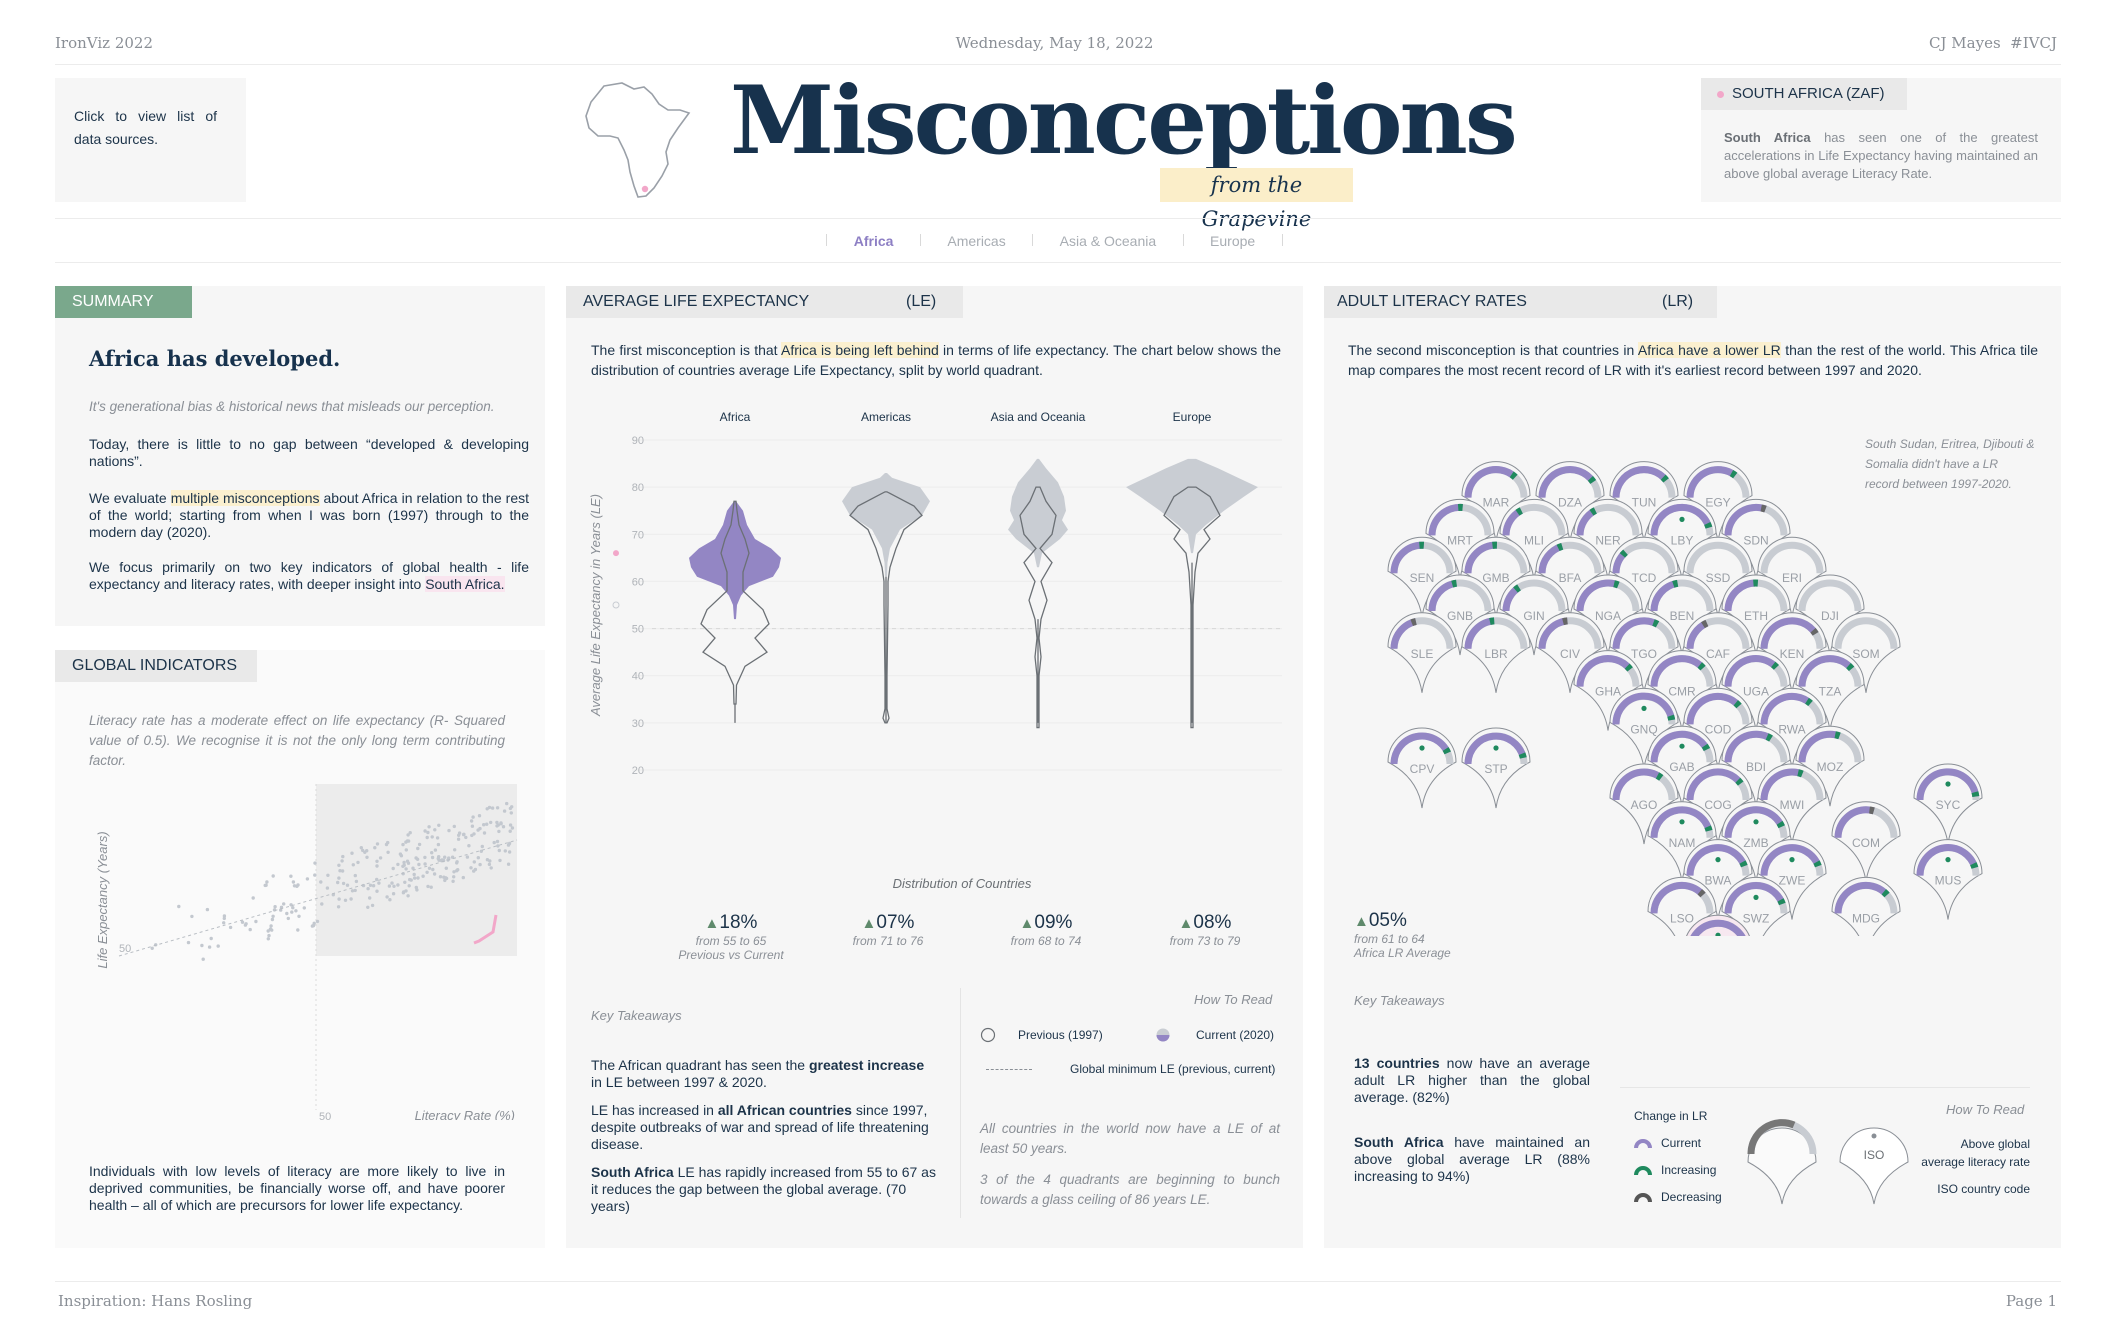  I want to click on lr-legend-increasing: Increasing, so click(1689, 1170).